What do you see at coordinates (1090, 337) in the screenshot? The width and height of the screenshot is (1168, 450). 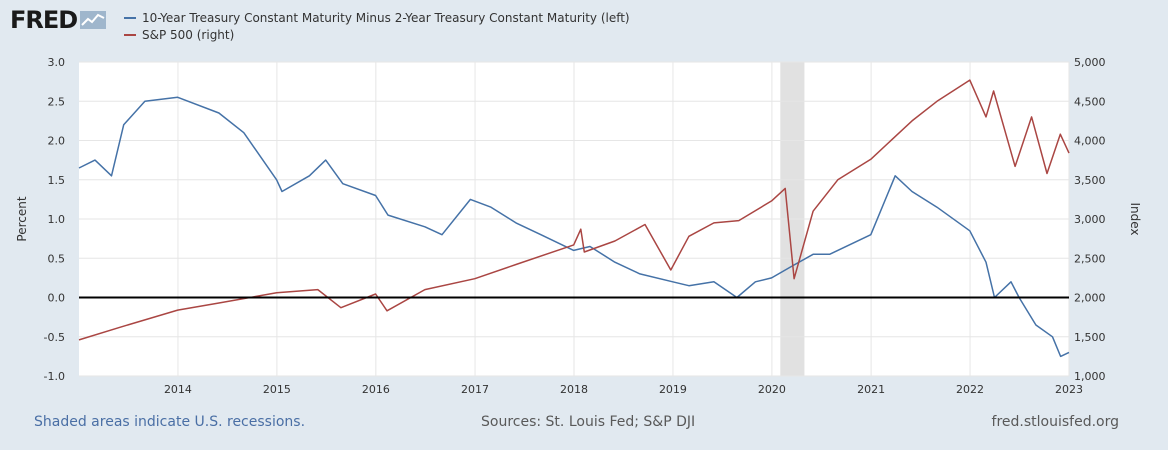 I see `right-tick-label: 1,500` at bounding box center [1090, 337].